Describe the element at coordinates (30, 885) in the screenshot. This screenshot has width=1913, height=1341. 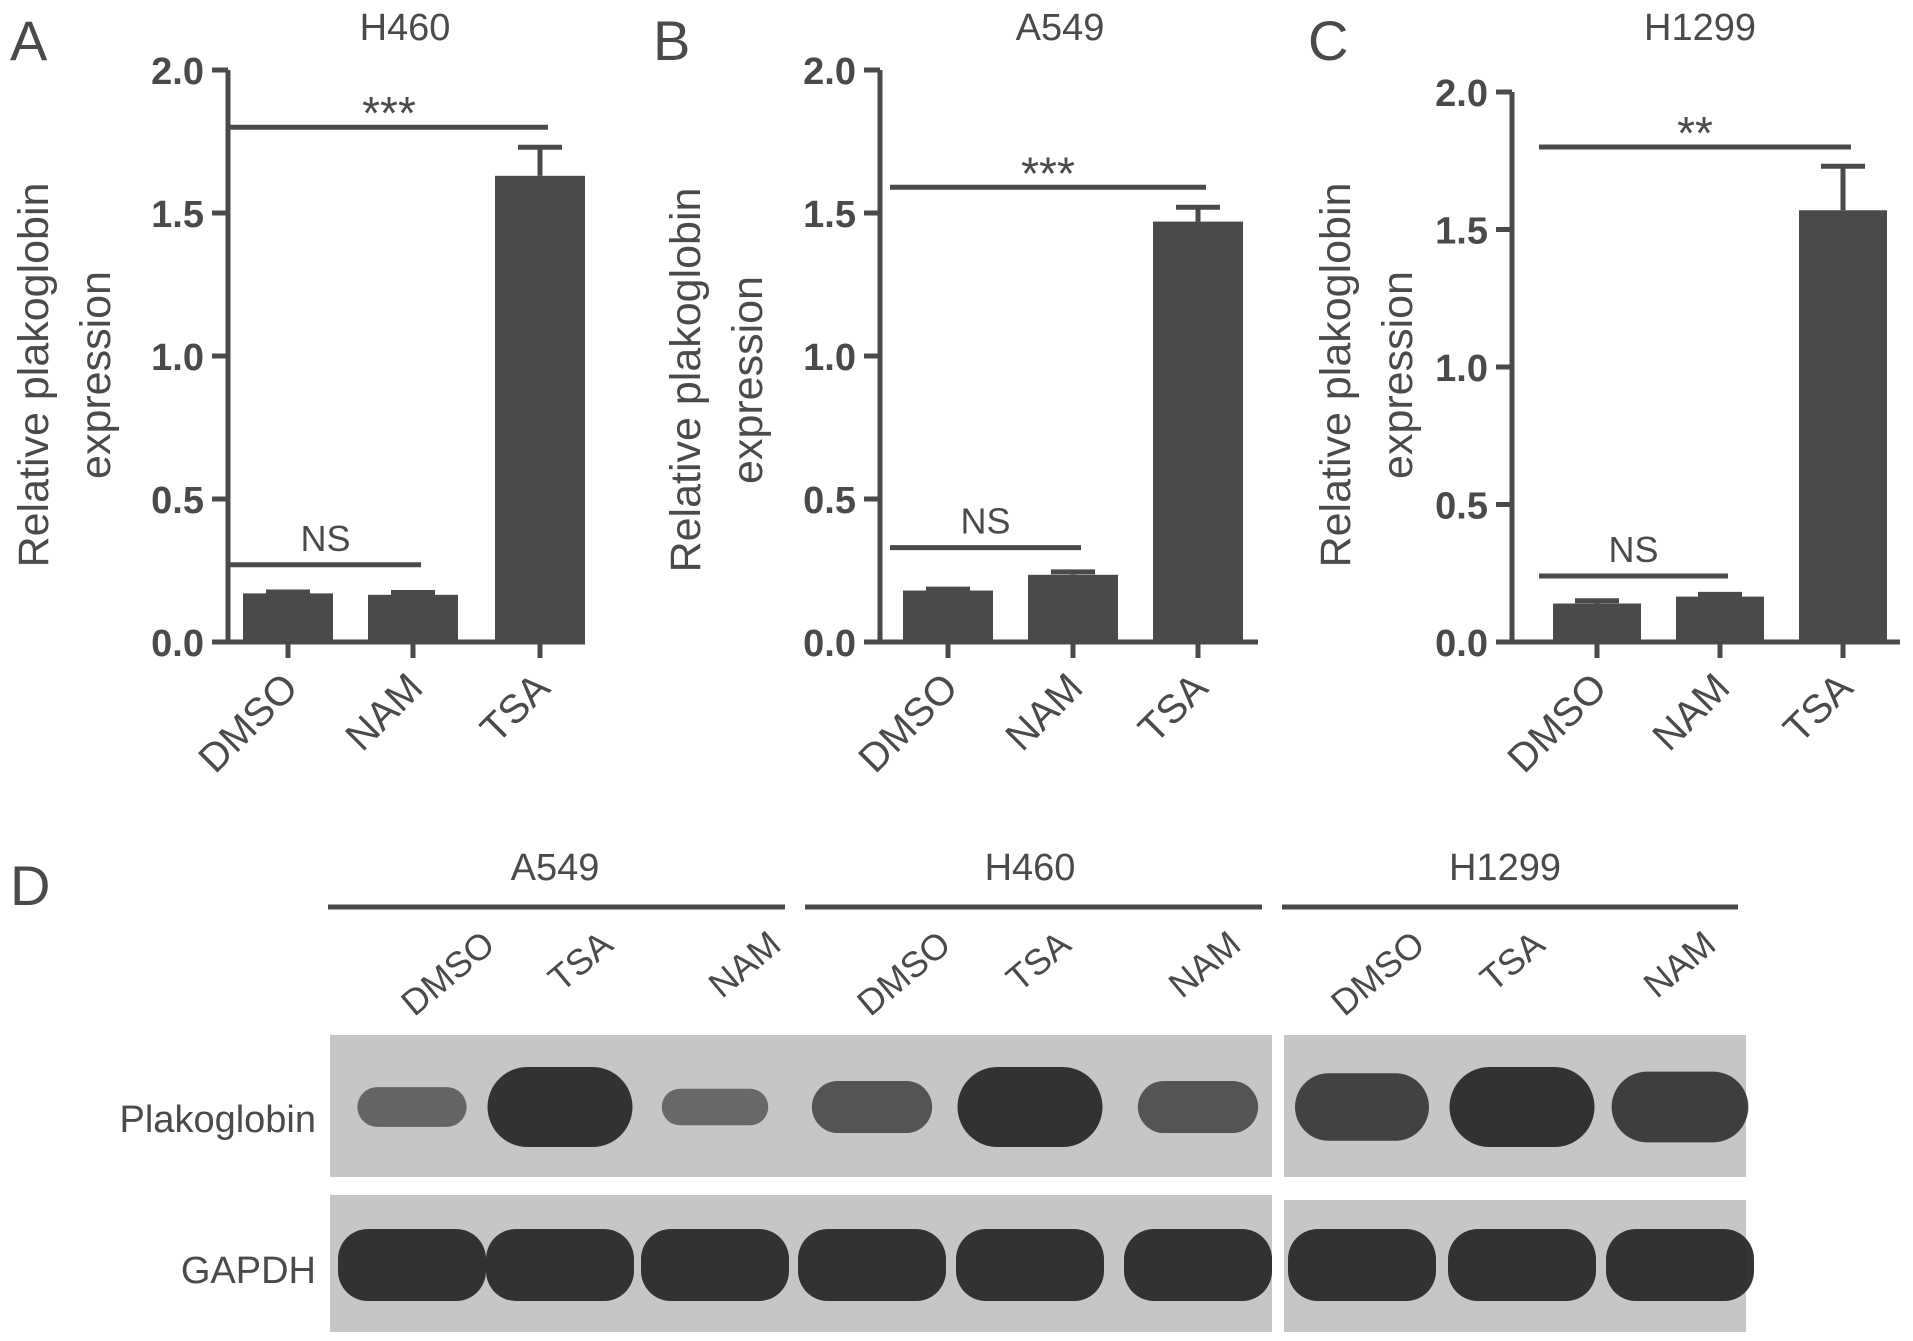
I see `panel-label-d: D` at that location.